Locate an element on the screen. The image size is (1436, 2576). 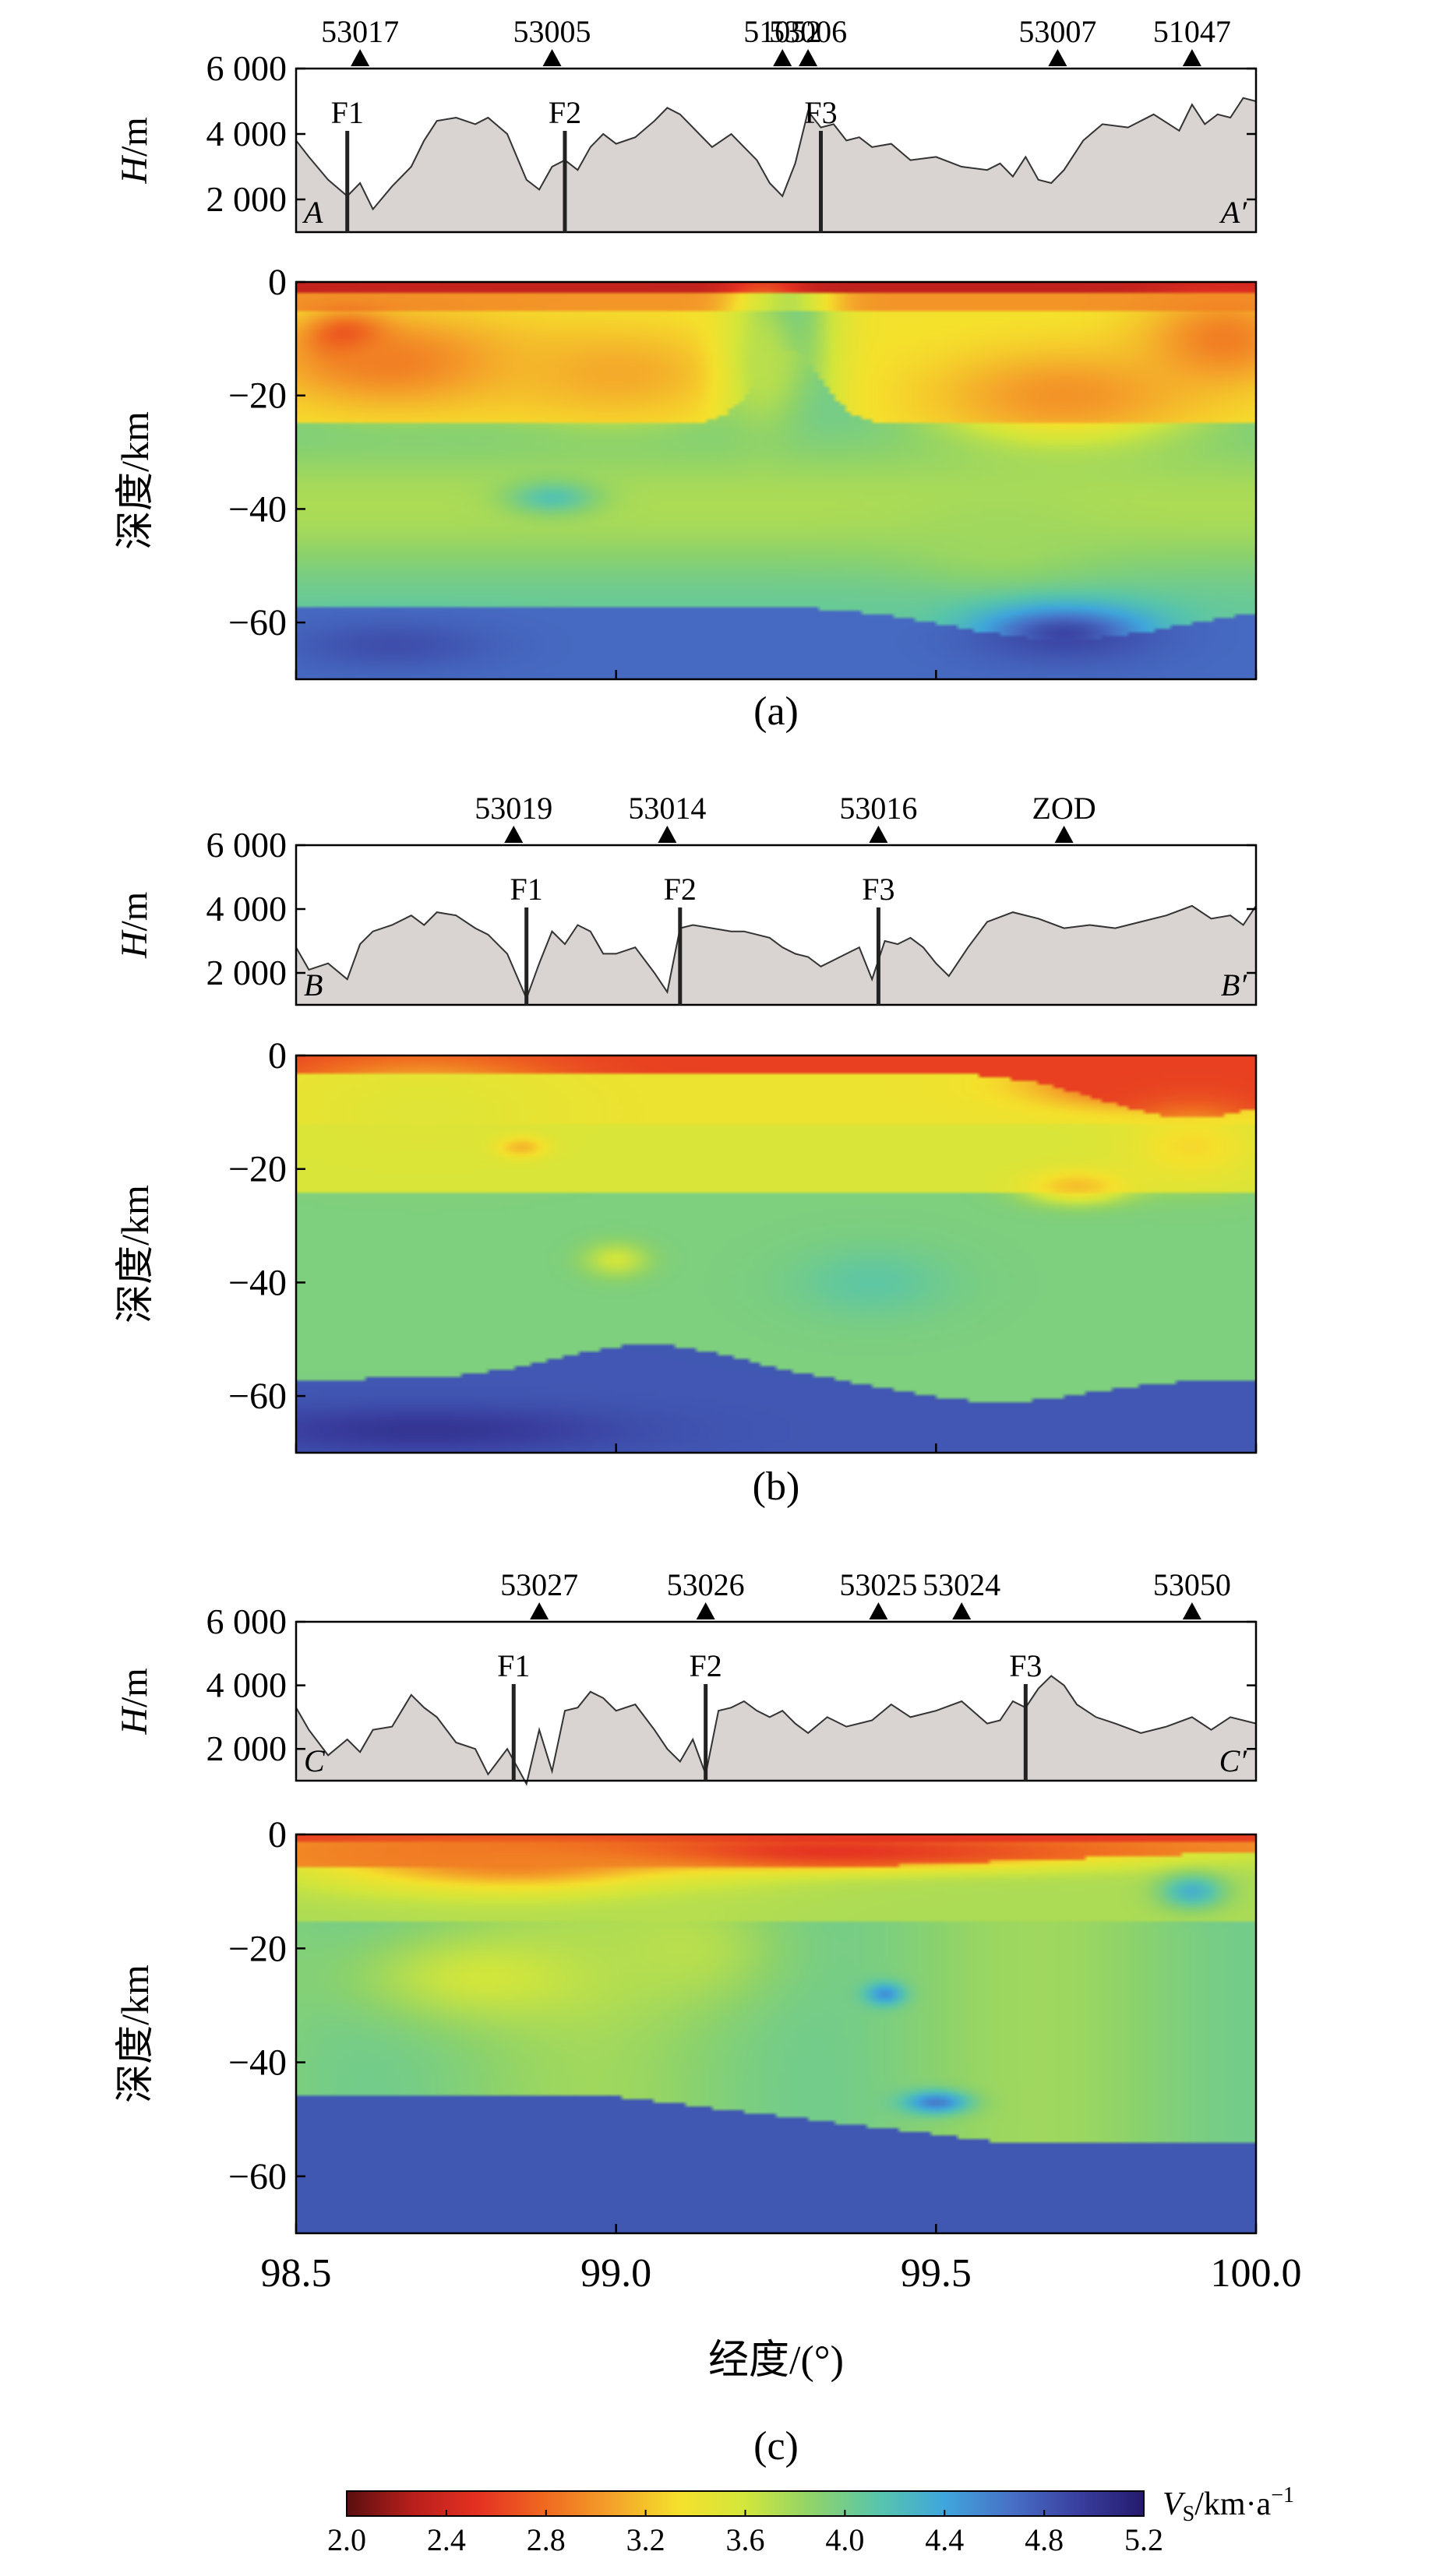
station-label: 53026 is located at coordinates (706, 1584).